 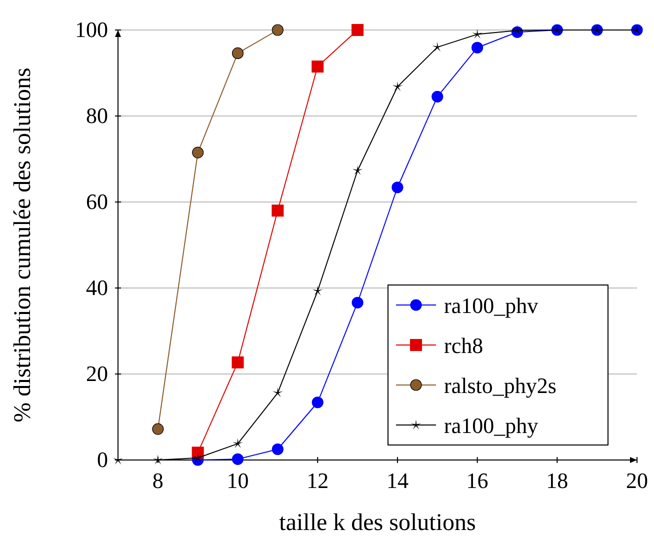 I want to click on y-axis-title: % distribution cumulée des solutions, so click(x=23, y=245).